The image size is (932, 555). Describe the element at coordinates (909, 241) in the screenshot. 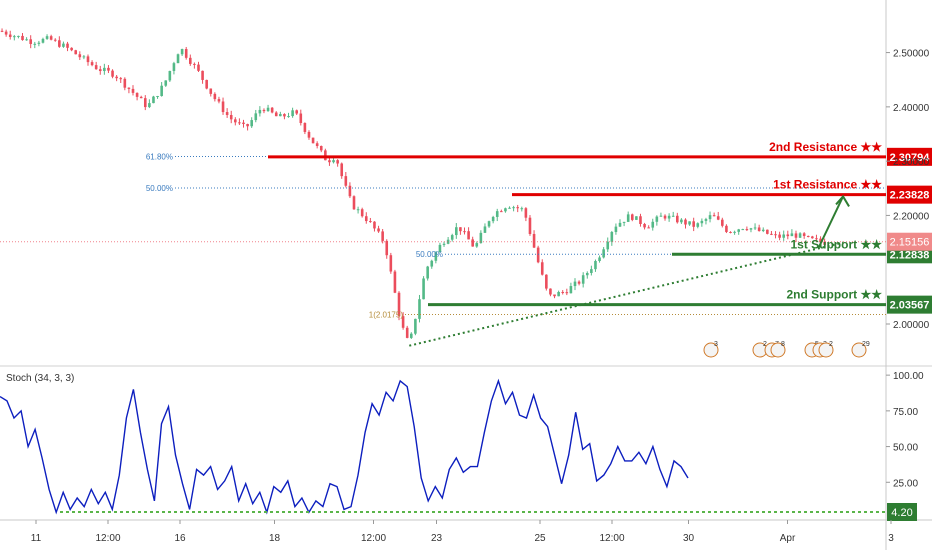

I see `current-price-tag` at that location.